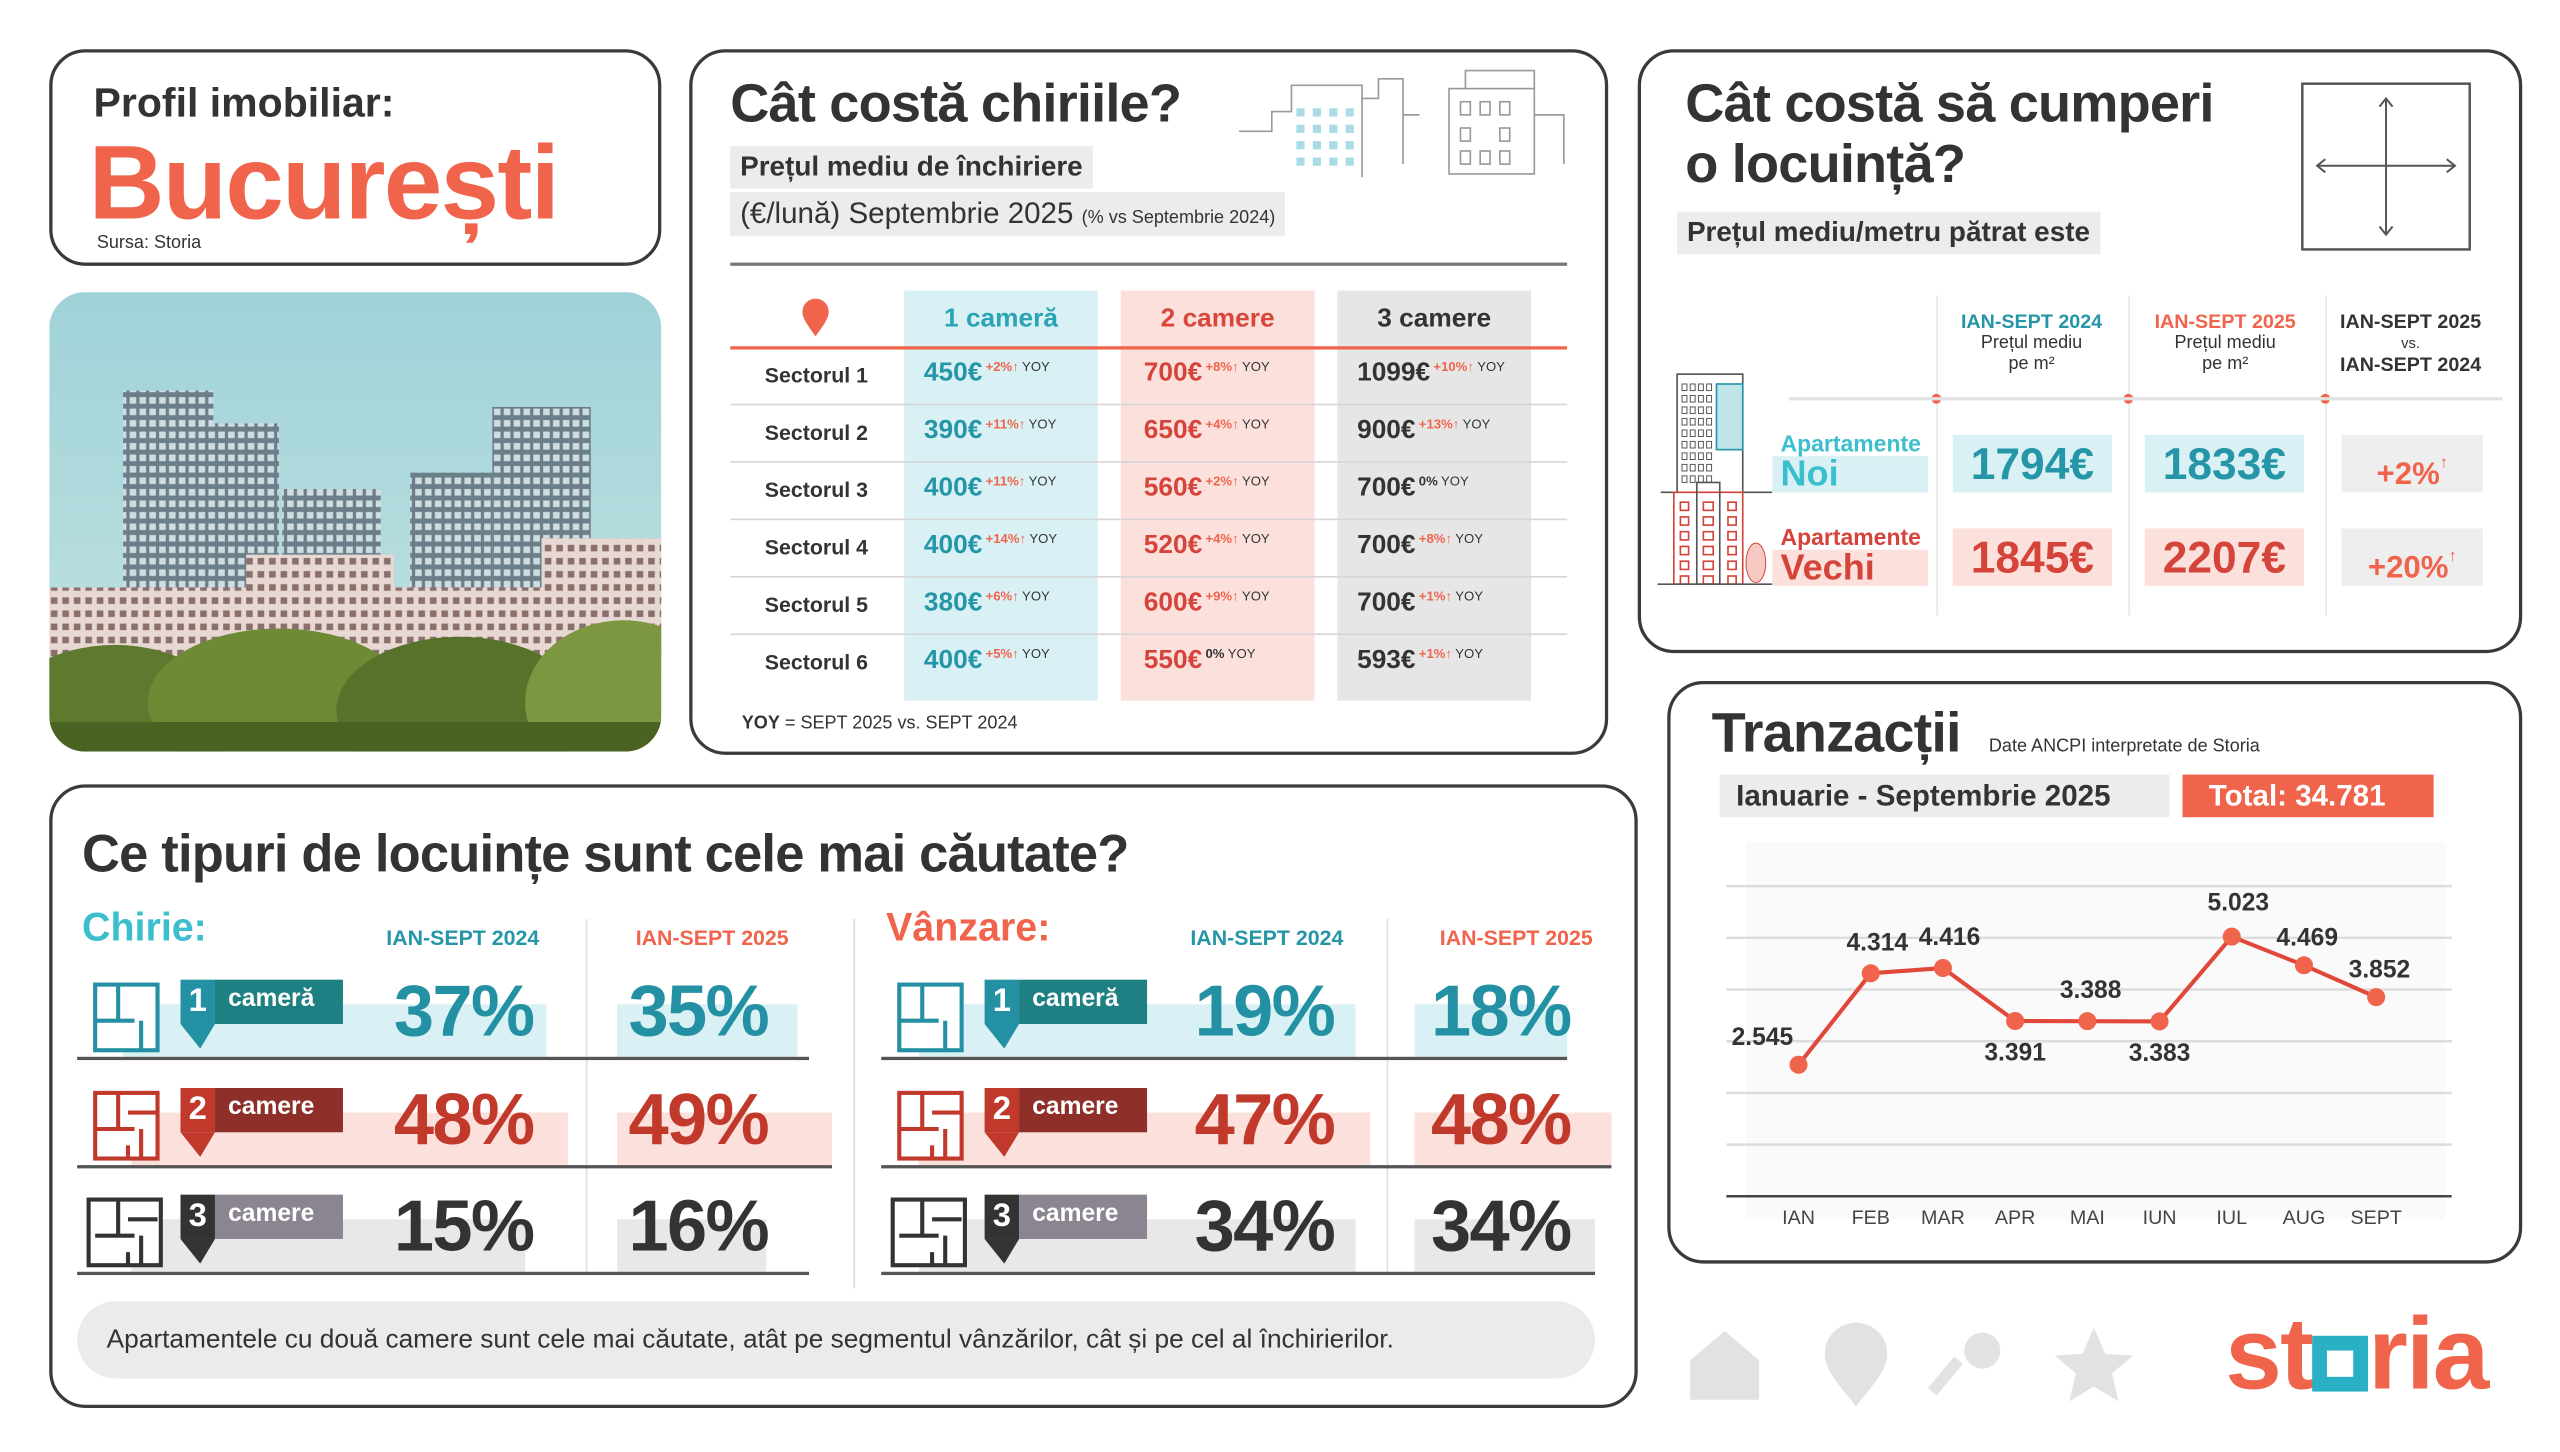 Image resolution: width=2560 pixels, height=1452 pixels. What do you see at coordinates (1222, 539) in the screenshot?
I see `change-value: +4%↑` at bounding box center [1222, 539].